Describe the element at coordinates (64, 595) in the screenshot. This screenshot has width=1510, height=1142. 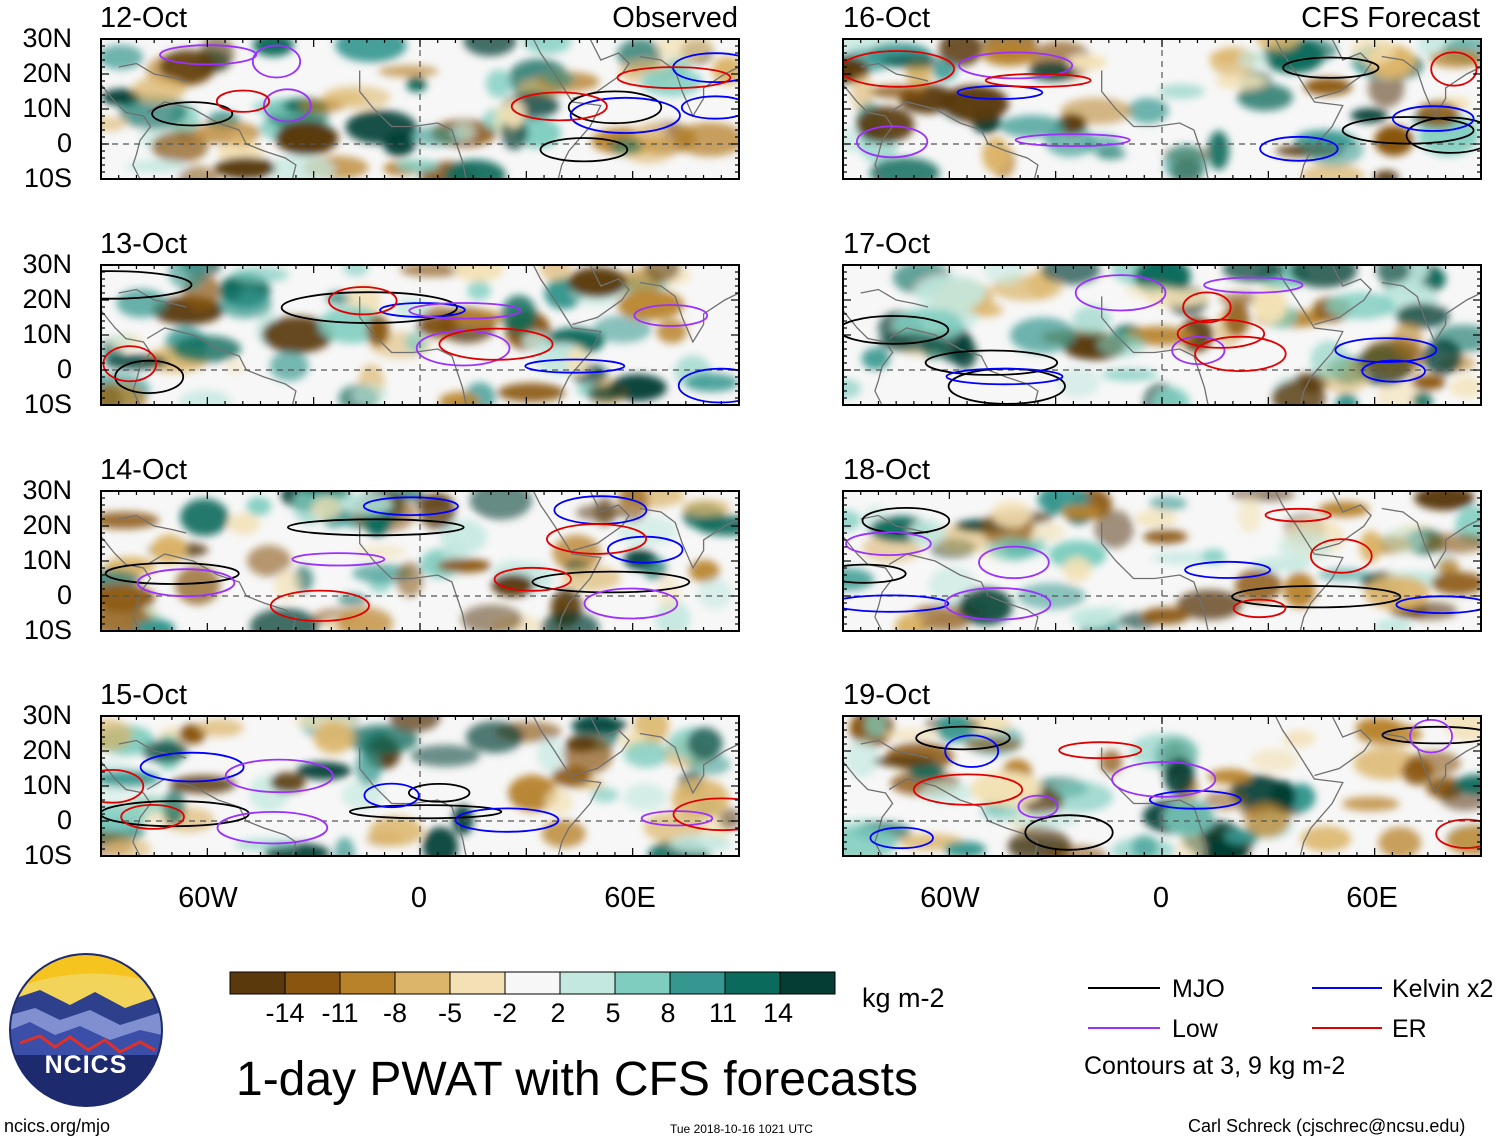
I see `lat-label: 0` at that location.